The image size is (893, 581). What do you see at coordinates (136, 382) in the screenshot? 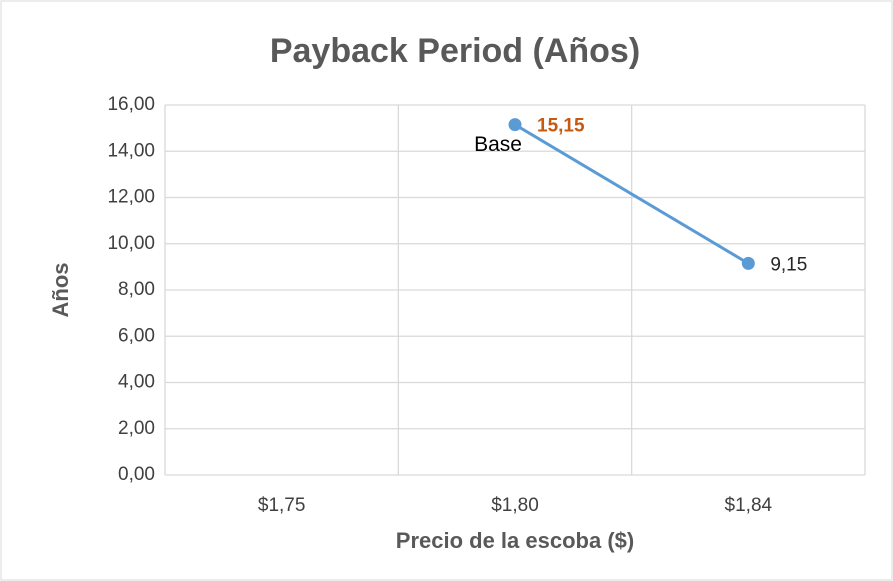
I see `y-tick-label: 4,00` at bounding box center [136, 382].